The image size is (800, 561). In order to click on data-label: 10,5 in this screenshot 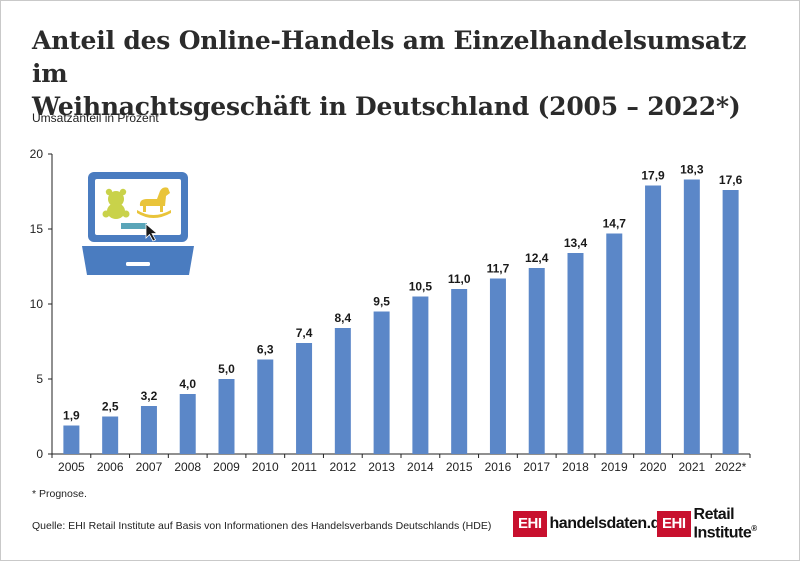, I will do `click(421, 287)`.